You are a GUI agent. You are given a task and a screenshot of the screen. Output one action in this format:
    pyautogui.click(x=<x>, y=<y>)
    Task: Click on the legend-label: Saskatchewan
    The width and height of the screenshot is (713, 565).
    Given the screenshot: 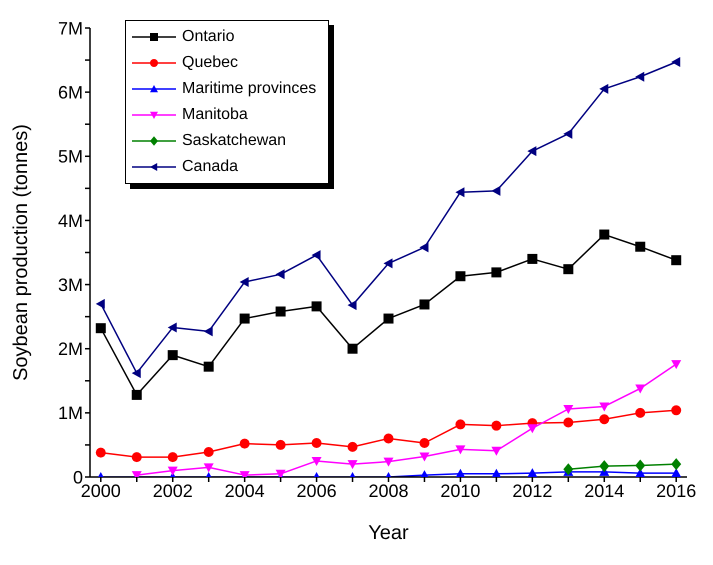 What is the action you would take?
    pyautogui.click(x=234, y=141)
    